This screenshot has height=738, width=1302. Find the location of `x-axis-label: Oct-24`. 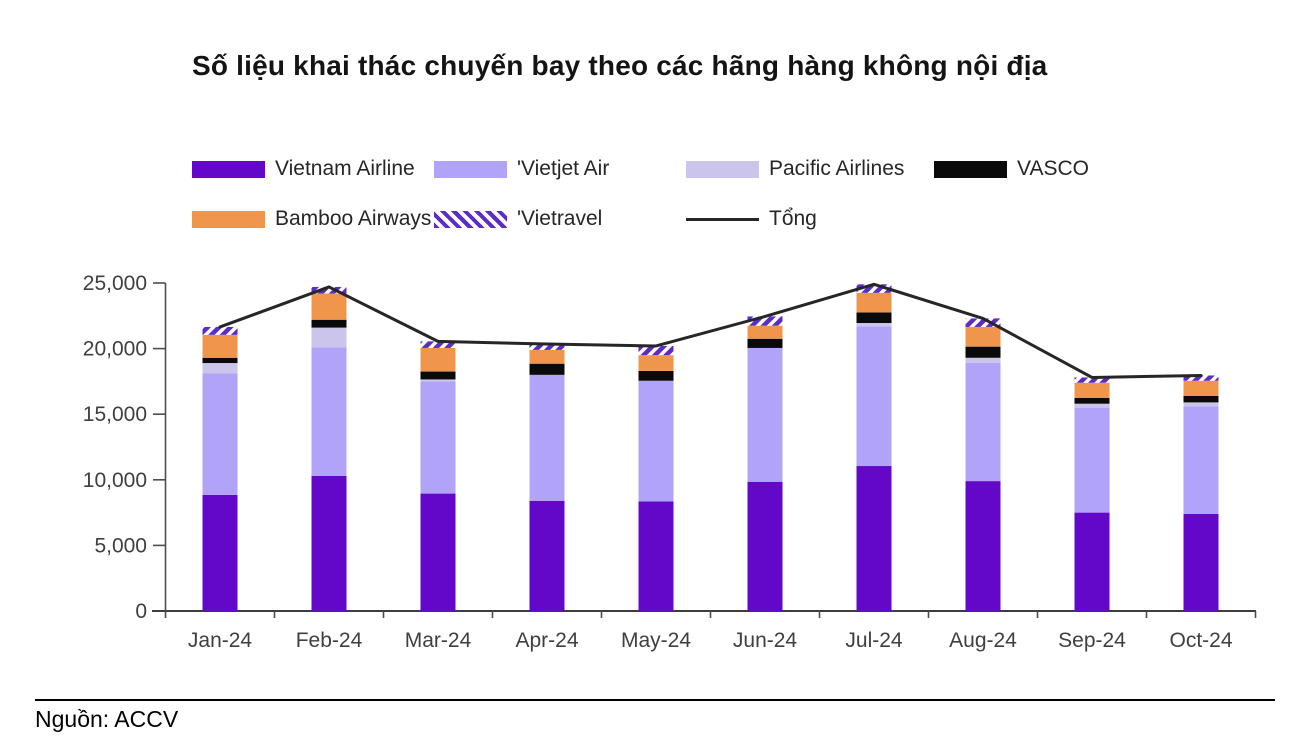

x-axis-label: Oct-24 is located at coordinates (1200, 640).